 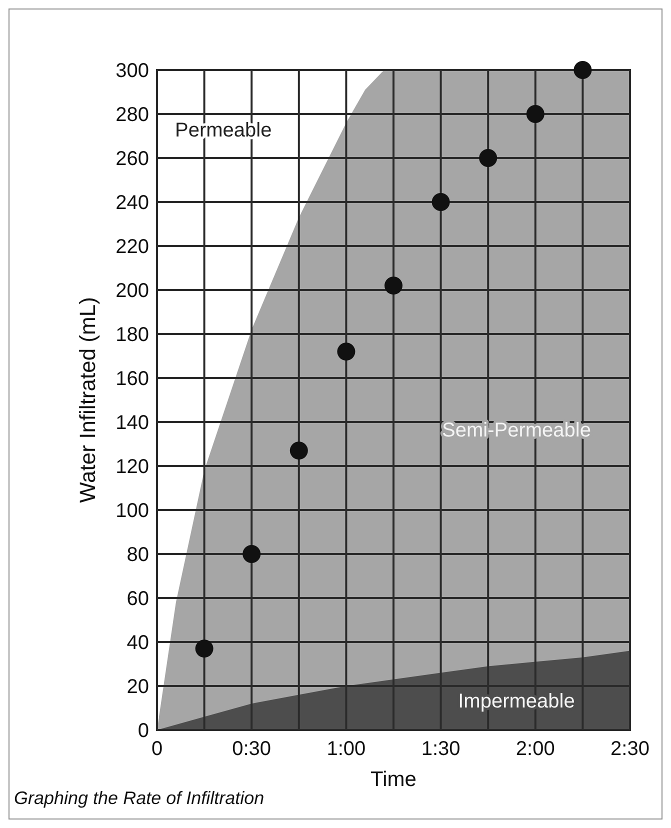 I want to click on y-tick-label: 0, so click(x=143, y=731).